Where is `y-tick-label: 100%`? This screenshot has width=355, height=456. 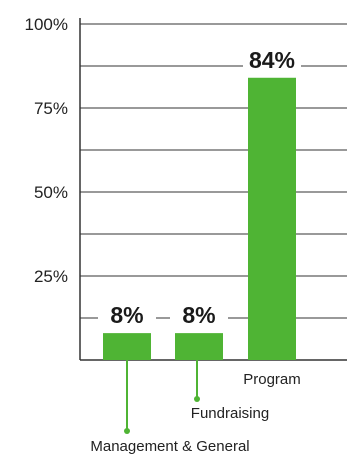 y-tick-label: 100% is located at coordinates (46, 24).